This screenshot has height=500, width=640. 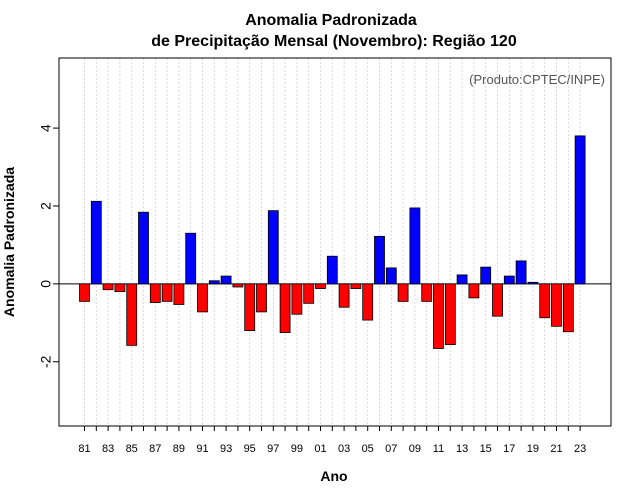 I want to click on bar-1982, so click(x=96, y=242).